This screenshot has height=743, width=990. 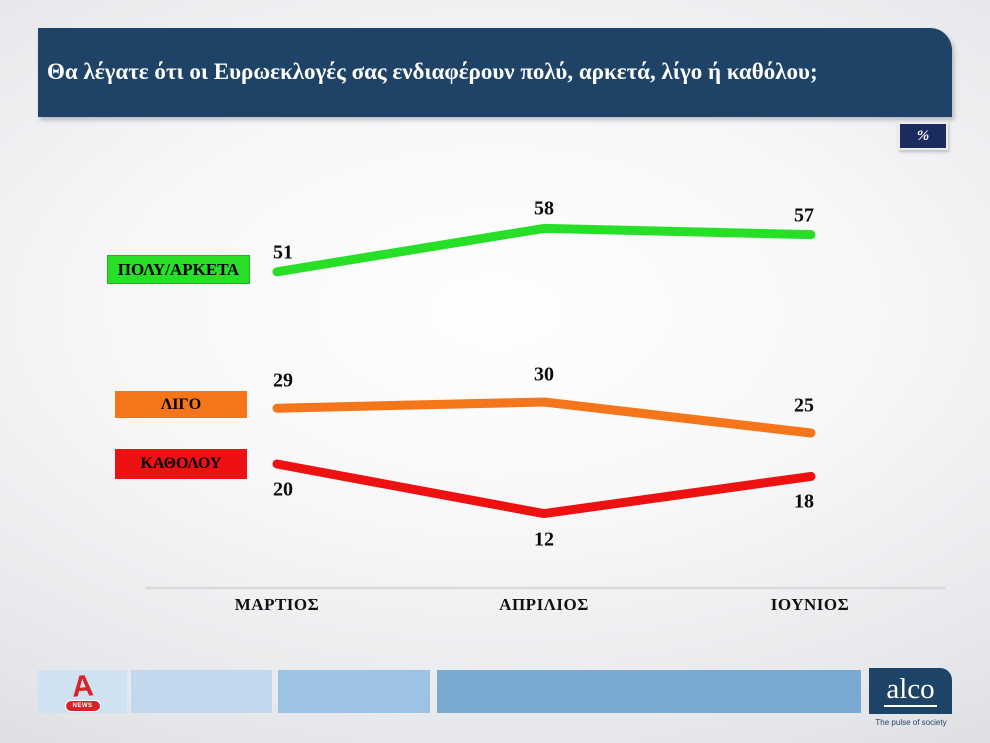 I want to click on data-label: 51, so click(x=283, y=252).